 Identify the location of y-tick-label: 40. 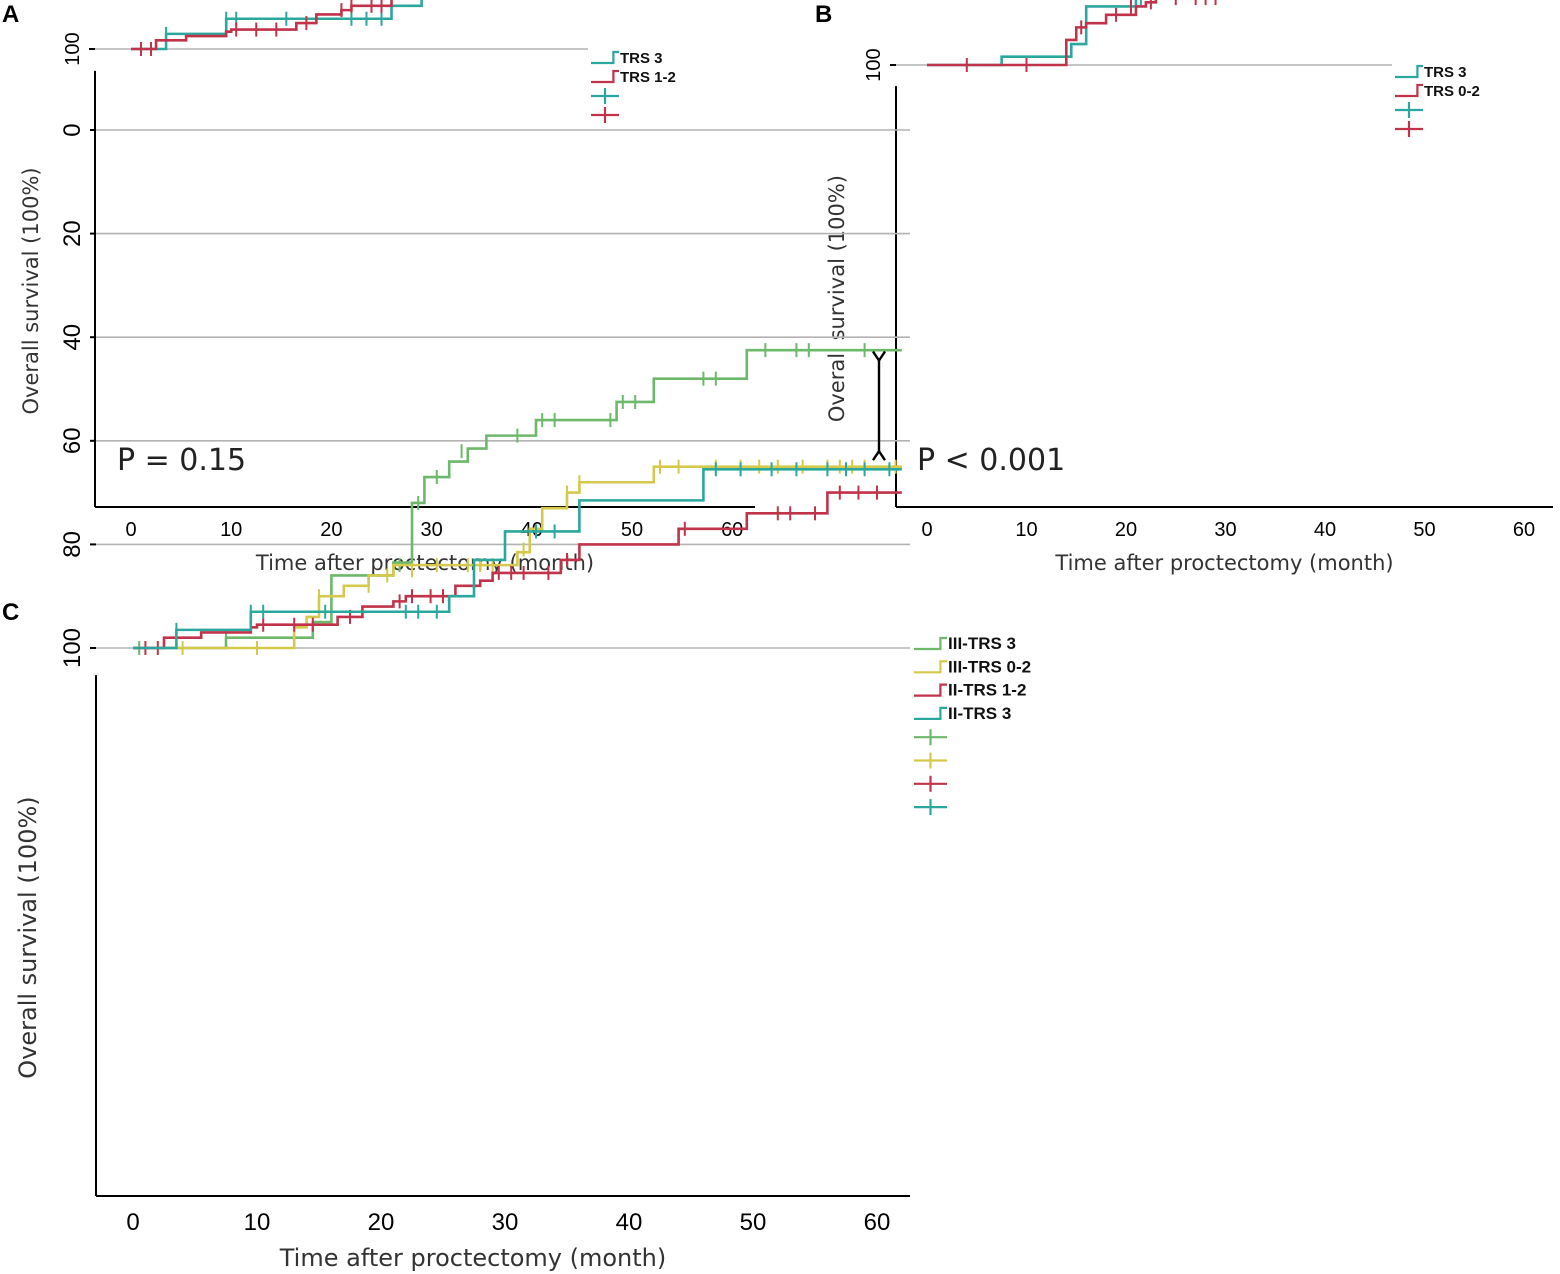
(72, 337).